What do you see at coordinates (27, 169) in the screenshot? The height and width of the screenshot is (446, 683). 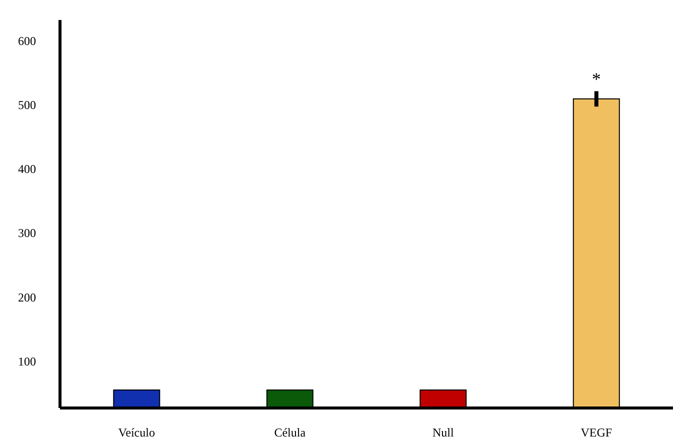 I see `y-tick-label: 400` at bounding box center [27, 169].